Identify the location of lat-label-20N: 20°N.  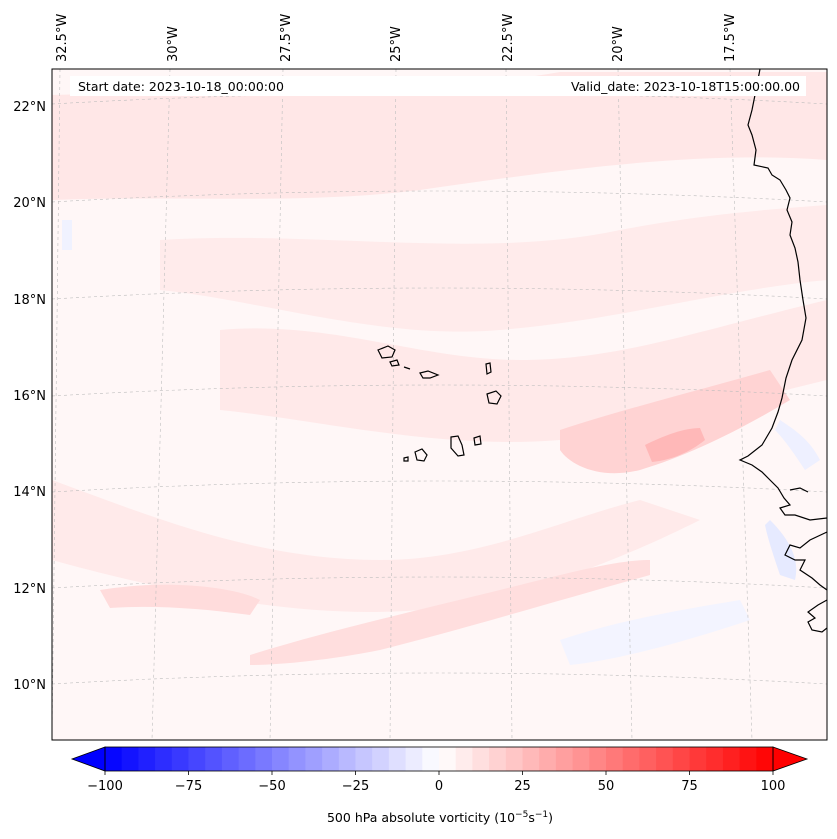
(29, 203).